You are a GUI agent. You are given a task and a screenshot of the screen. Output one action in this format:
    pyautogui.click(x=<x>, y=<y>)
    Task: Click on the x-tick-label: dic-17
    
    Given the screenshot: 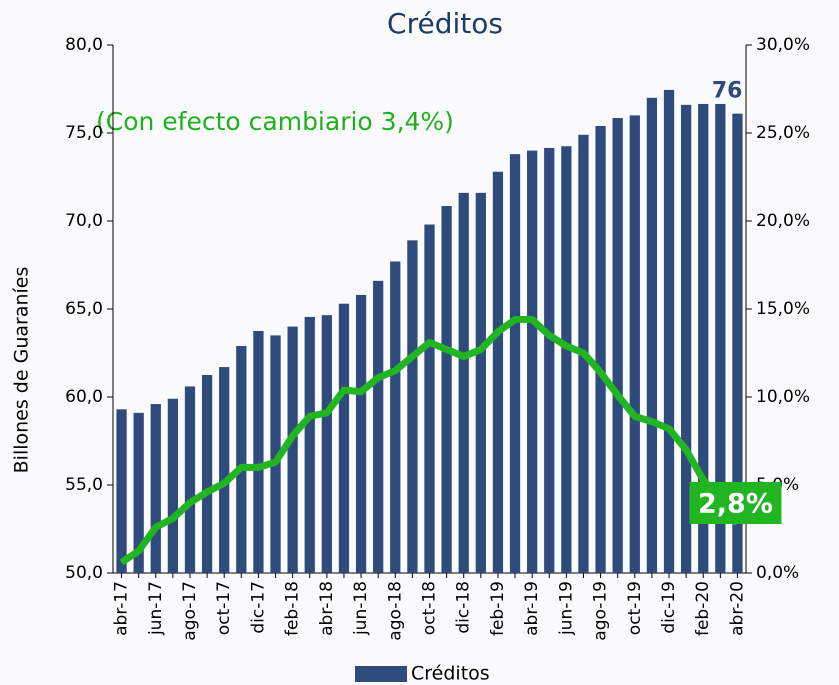 What is the action you would take?
    pyautogui.click(x=258, y=607)
    